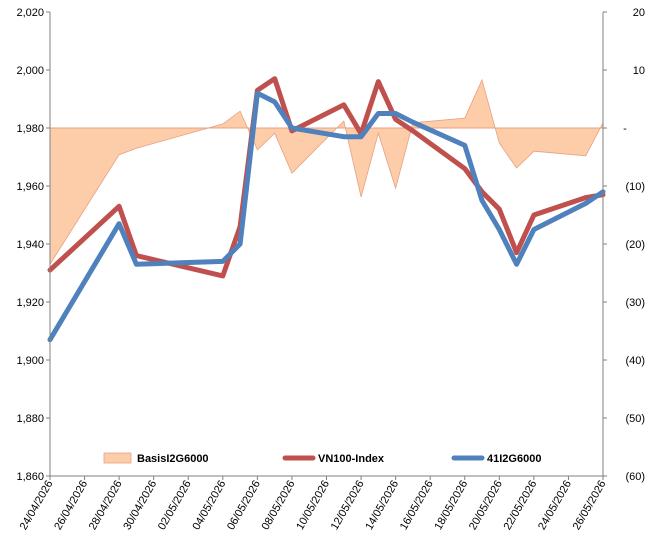  Describe the element at coordinates (635, 303) in the screenshot. I see `y-right-tick-label: (30)` at that location.